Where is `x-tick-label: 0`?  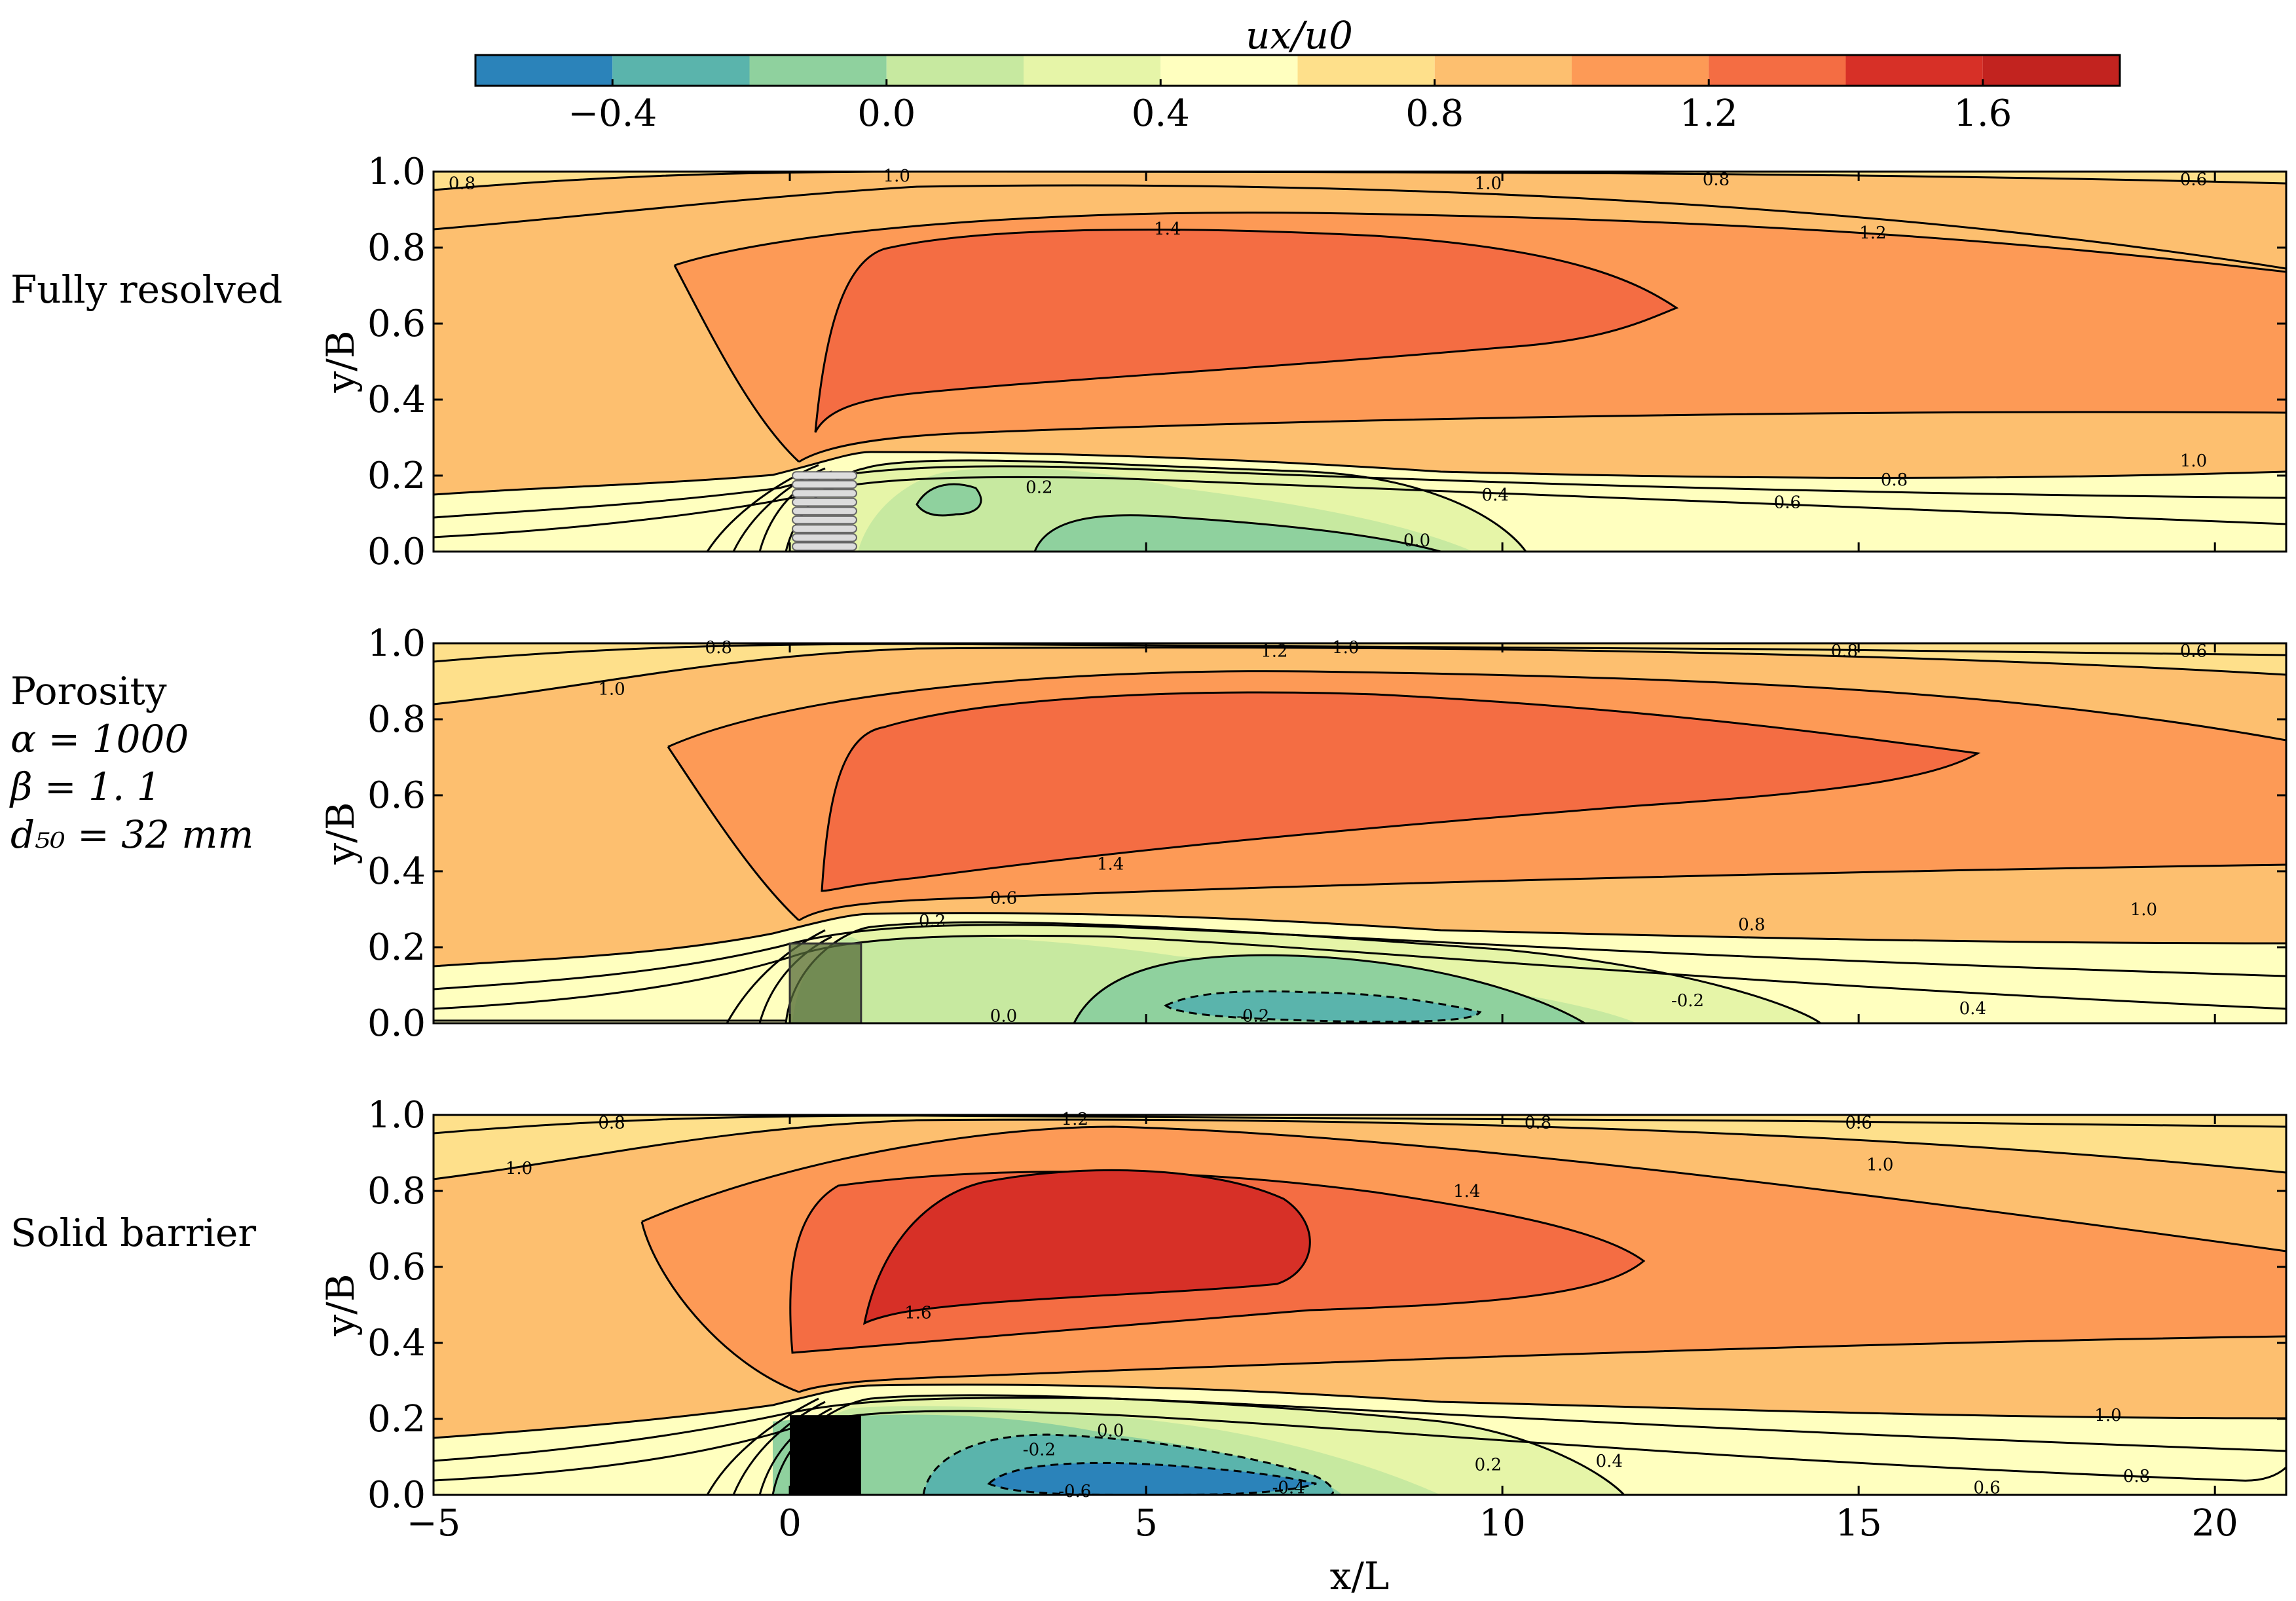
x-tick-label: 0 is located at coordinates (790, 1523).